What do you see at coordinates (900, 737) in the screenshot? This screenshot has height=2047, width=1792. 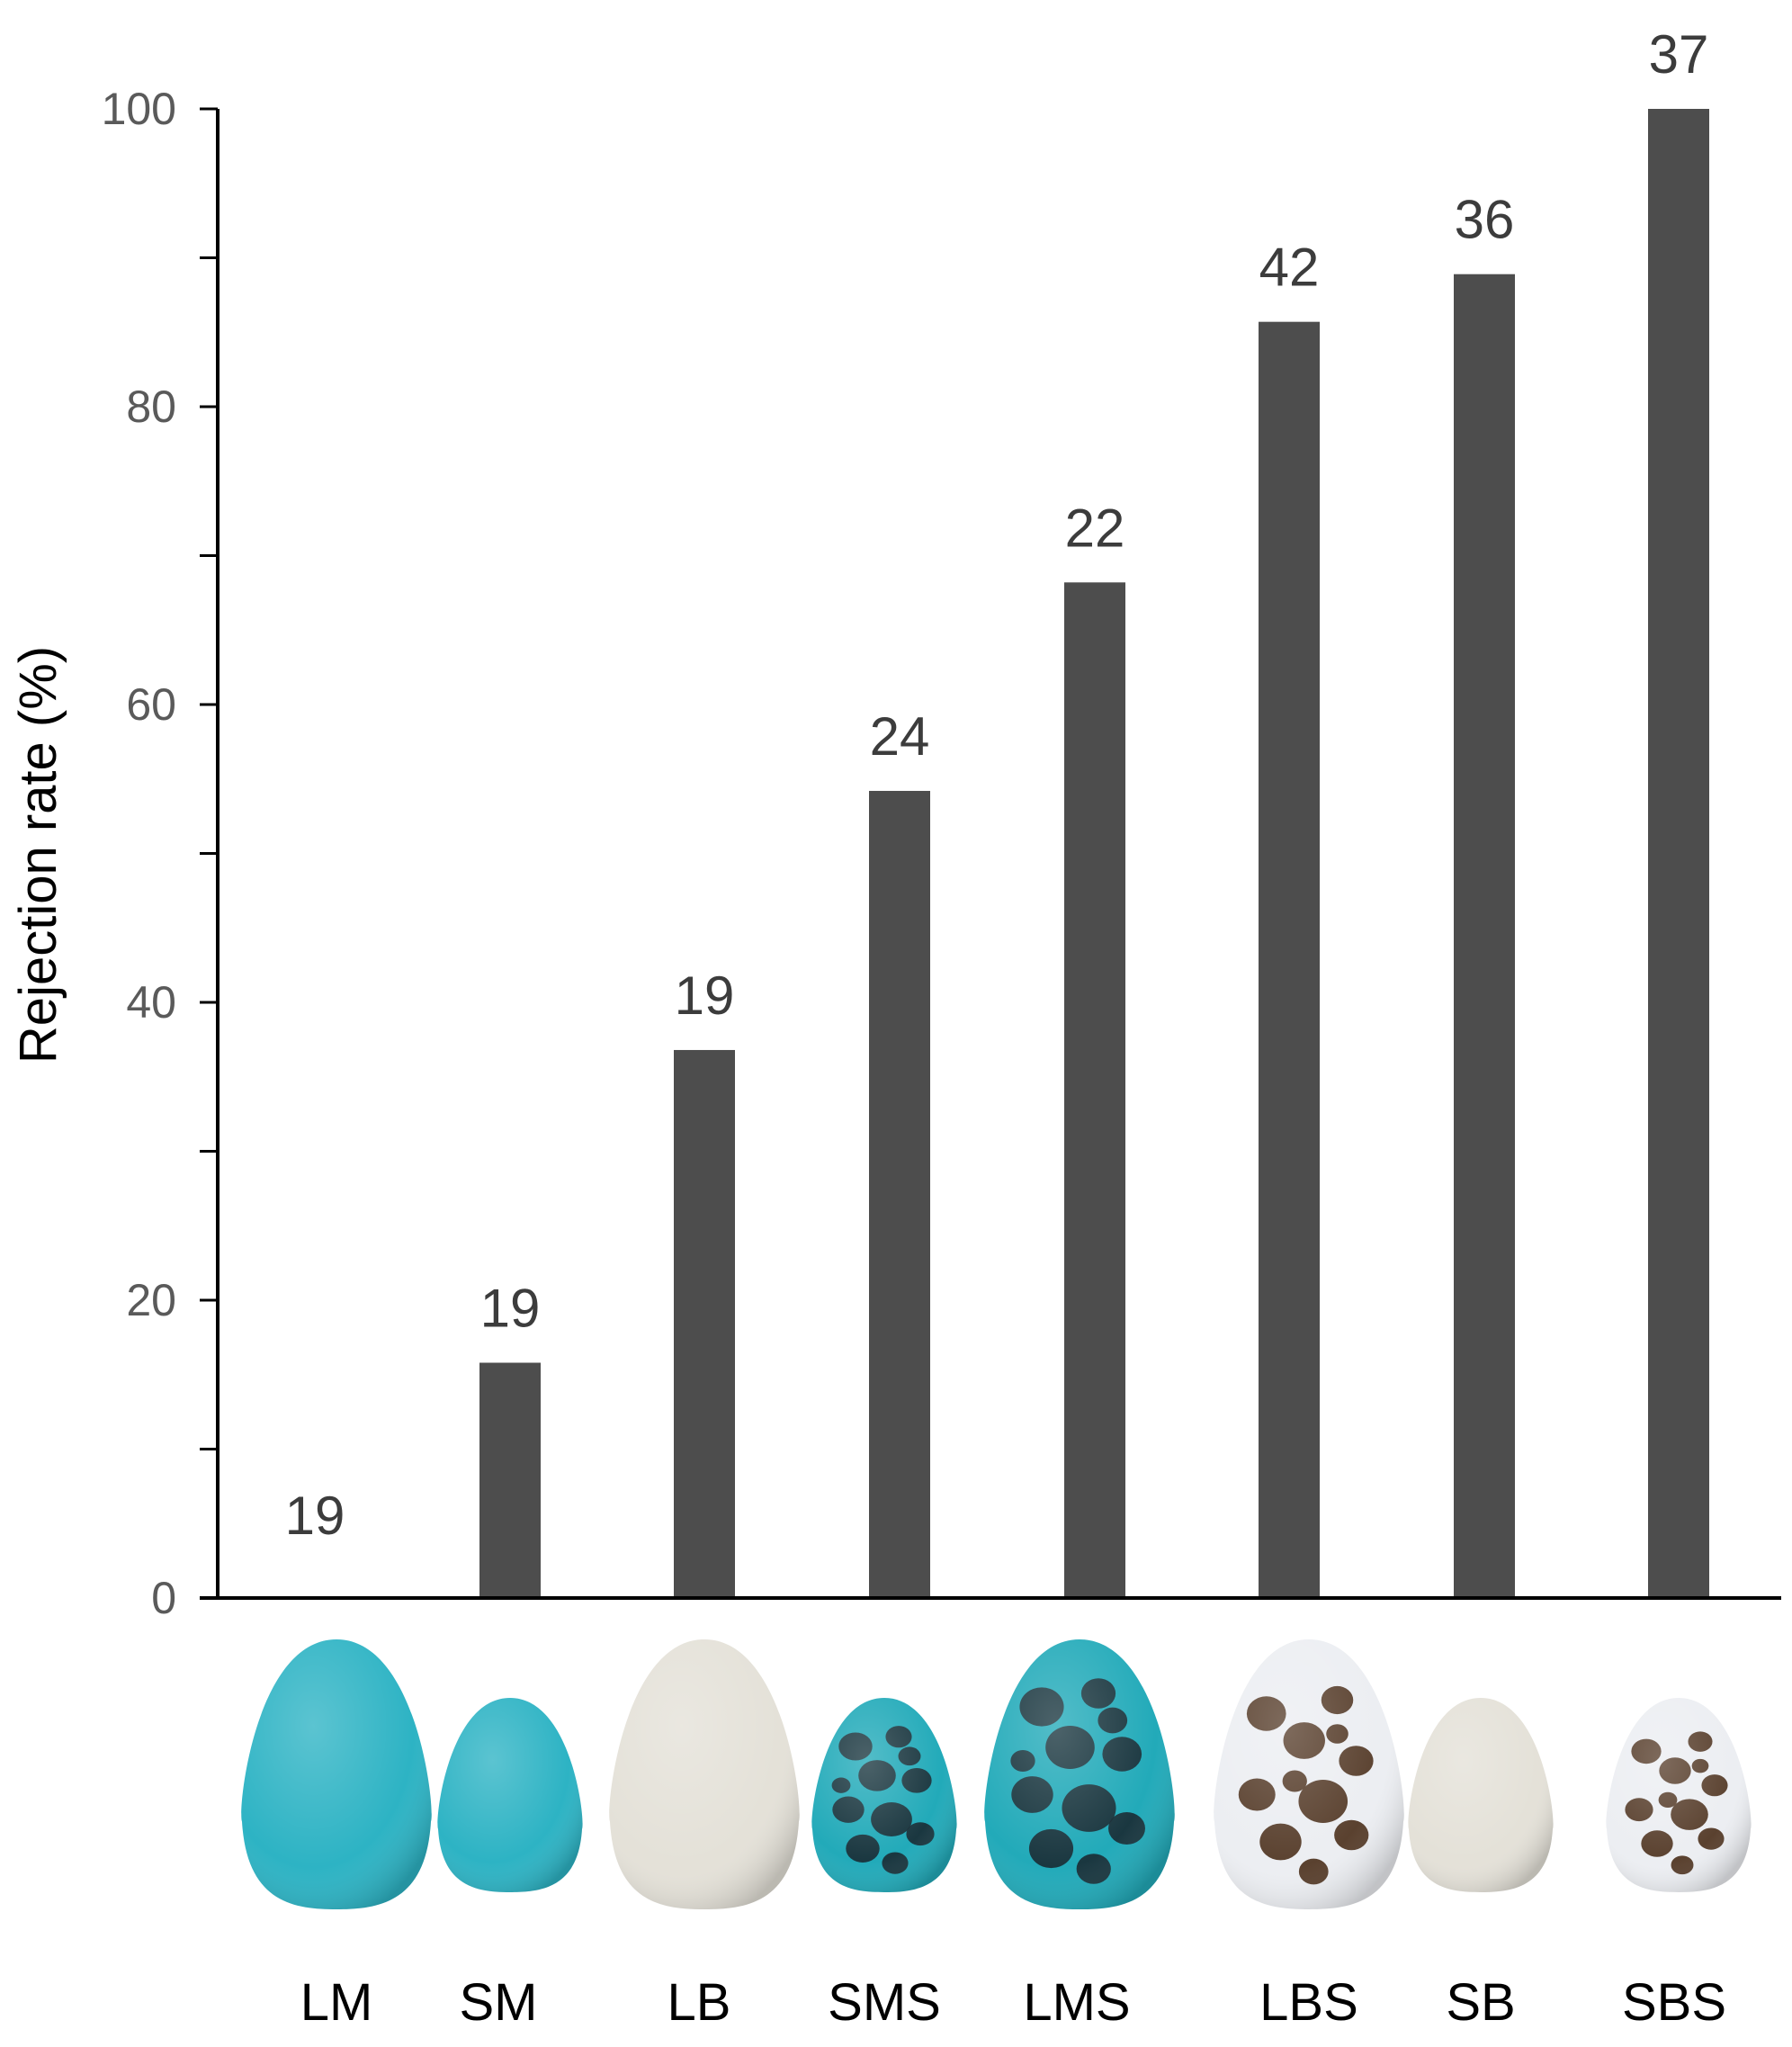 I see `sample-size-label: 24` at bounding box center [900, 737].